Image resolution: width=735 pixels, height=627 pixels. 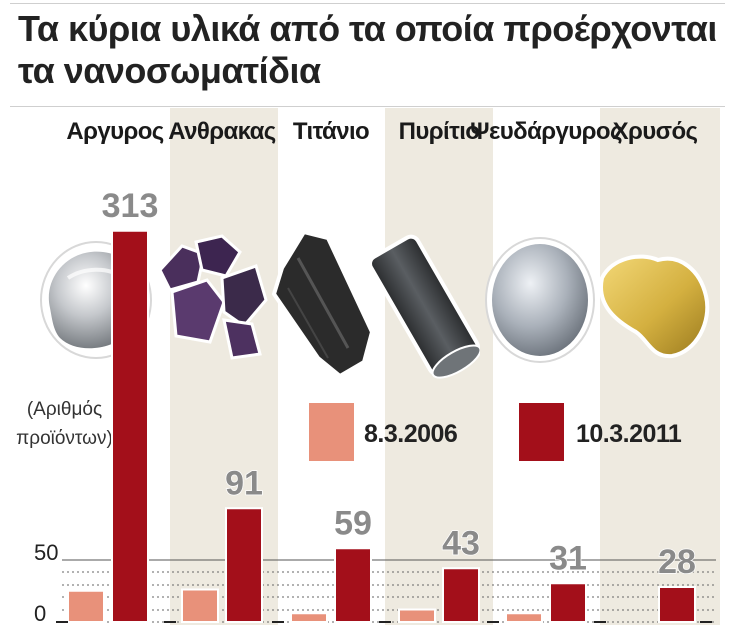 I want to click on y-axis-label: (Αριθμός προϊόντων), so click(x=64, y=424).